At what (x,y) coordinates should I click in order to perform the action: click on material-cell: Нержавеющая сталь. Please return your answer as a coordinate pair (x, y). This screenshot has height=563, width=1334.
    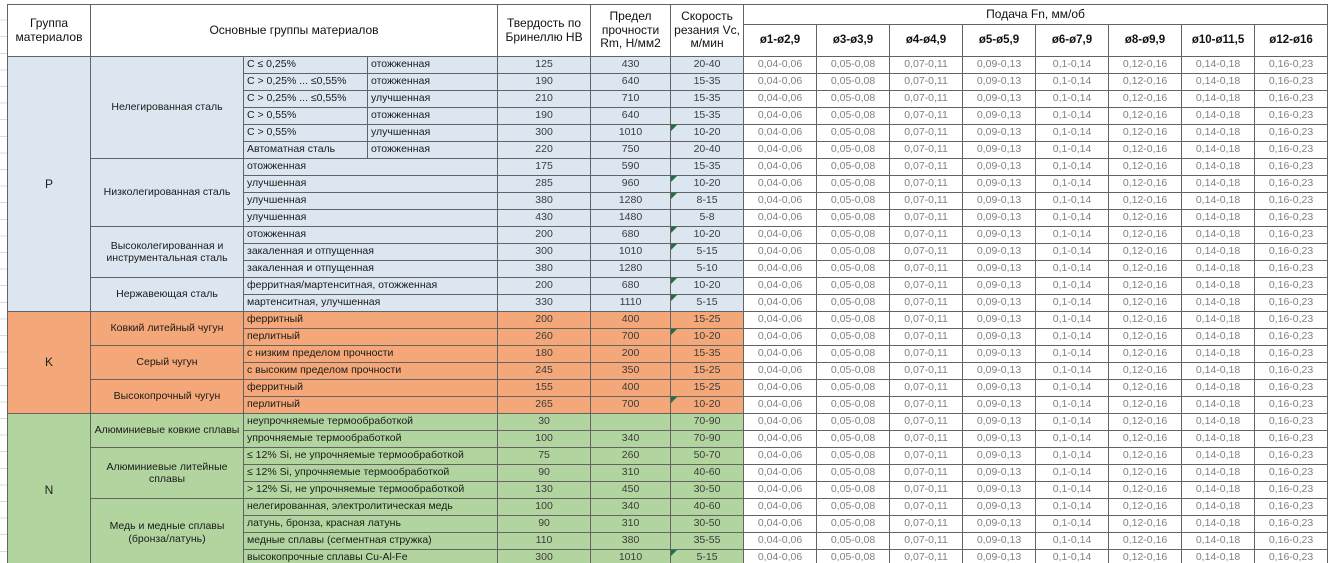
    Looking at the image, I should click on (167, 294).